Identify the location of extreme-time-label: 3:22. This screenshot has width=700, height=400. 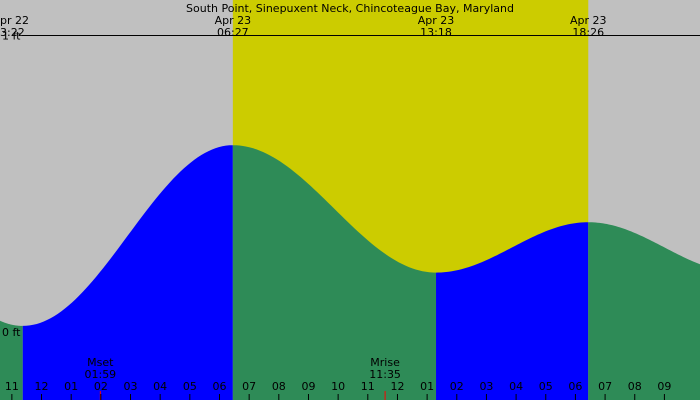
(12, 32).